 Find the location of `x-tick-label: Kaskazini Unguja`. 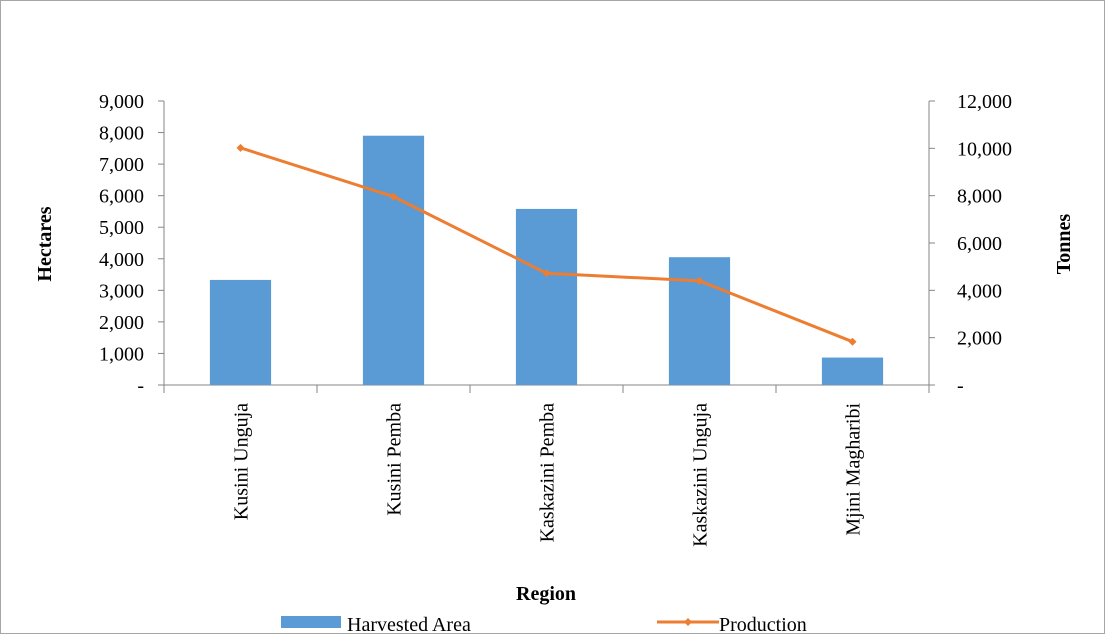

x-tick-label: Kaskazini Unguja is located at coordinates (701, 475).